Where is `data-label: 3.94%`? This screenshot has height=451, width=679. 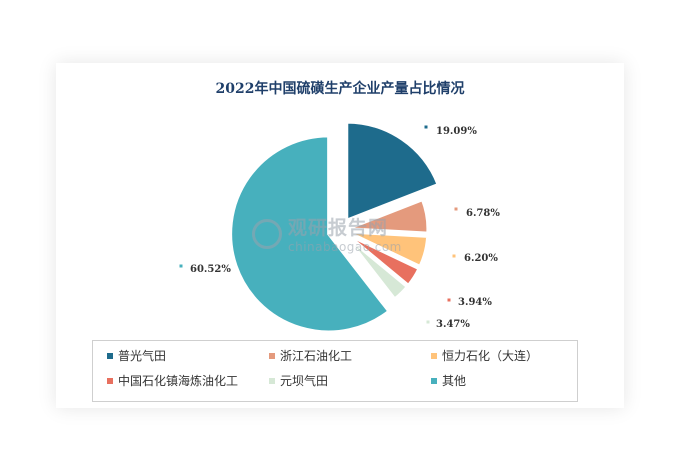
data-label: 3.94% is located at coordinates (475, 302).